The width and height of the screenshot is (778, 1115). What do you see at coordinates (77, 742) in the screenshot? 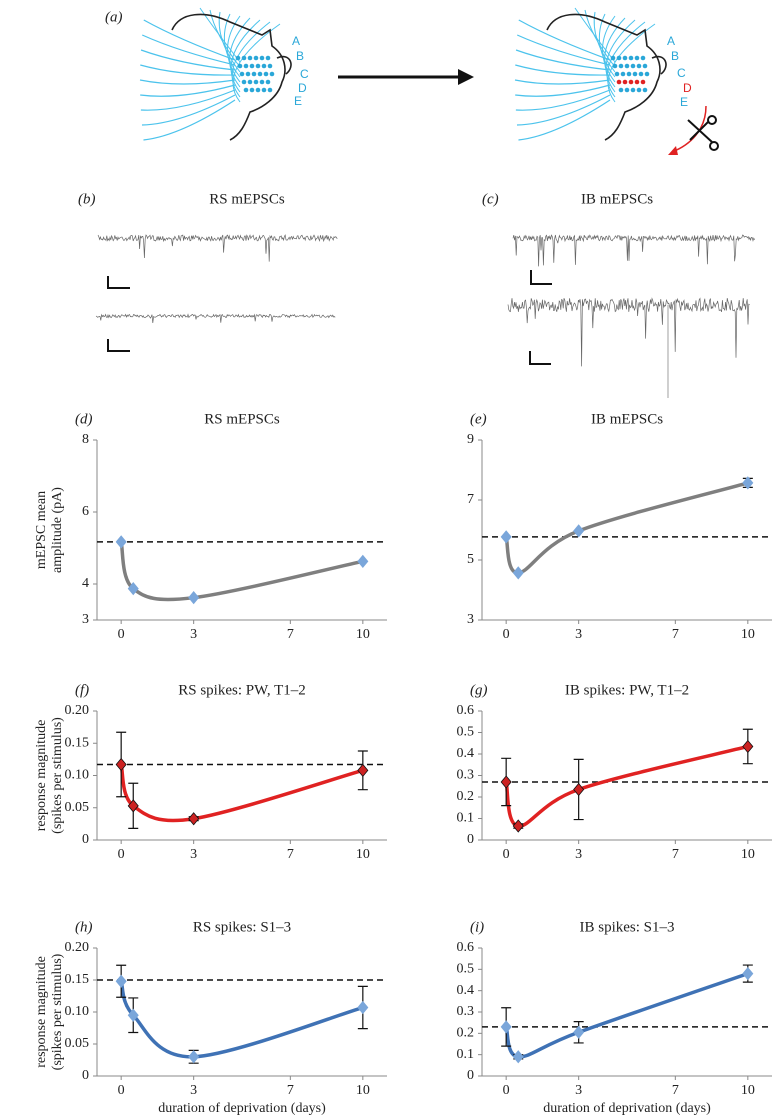
I see `y-tick-label: 0.15` at bounding box center [77, 742].